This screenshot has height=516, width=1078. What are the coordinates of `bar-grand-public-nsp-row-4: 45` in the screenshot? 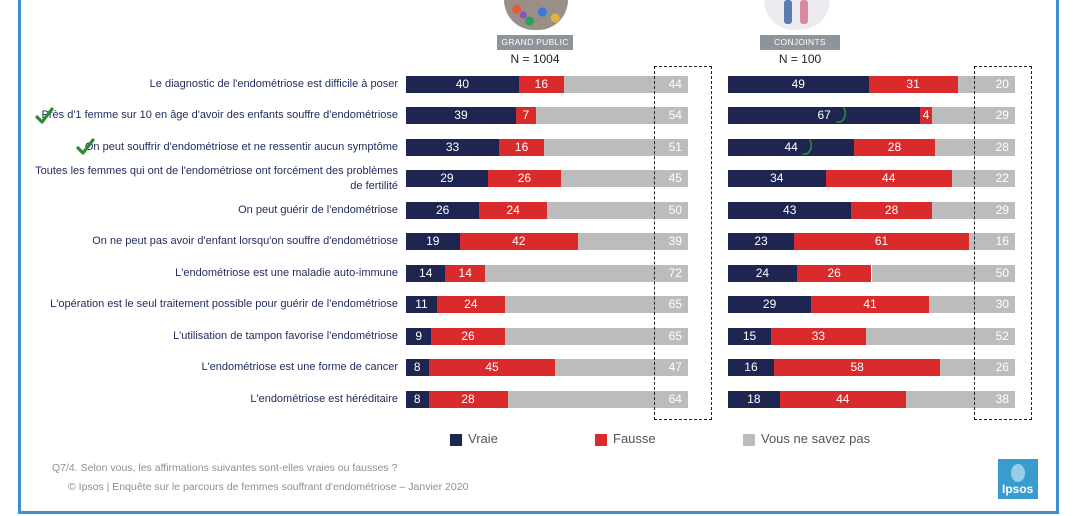 It's located at (624, 178).